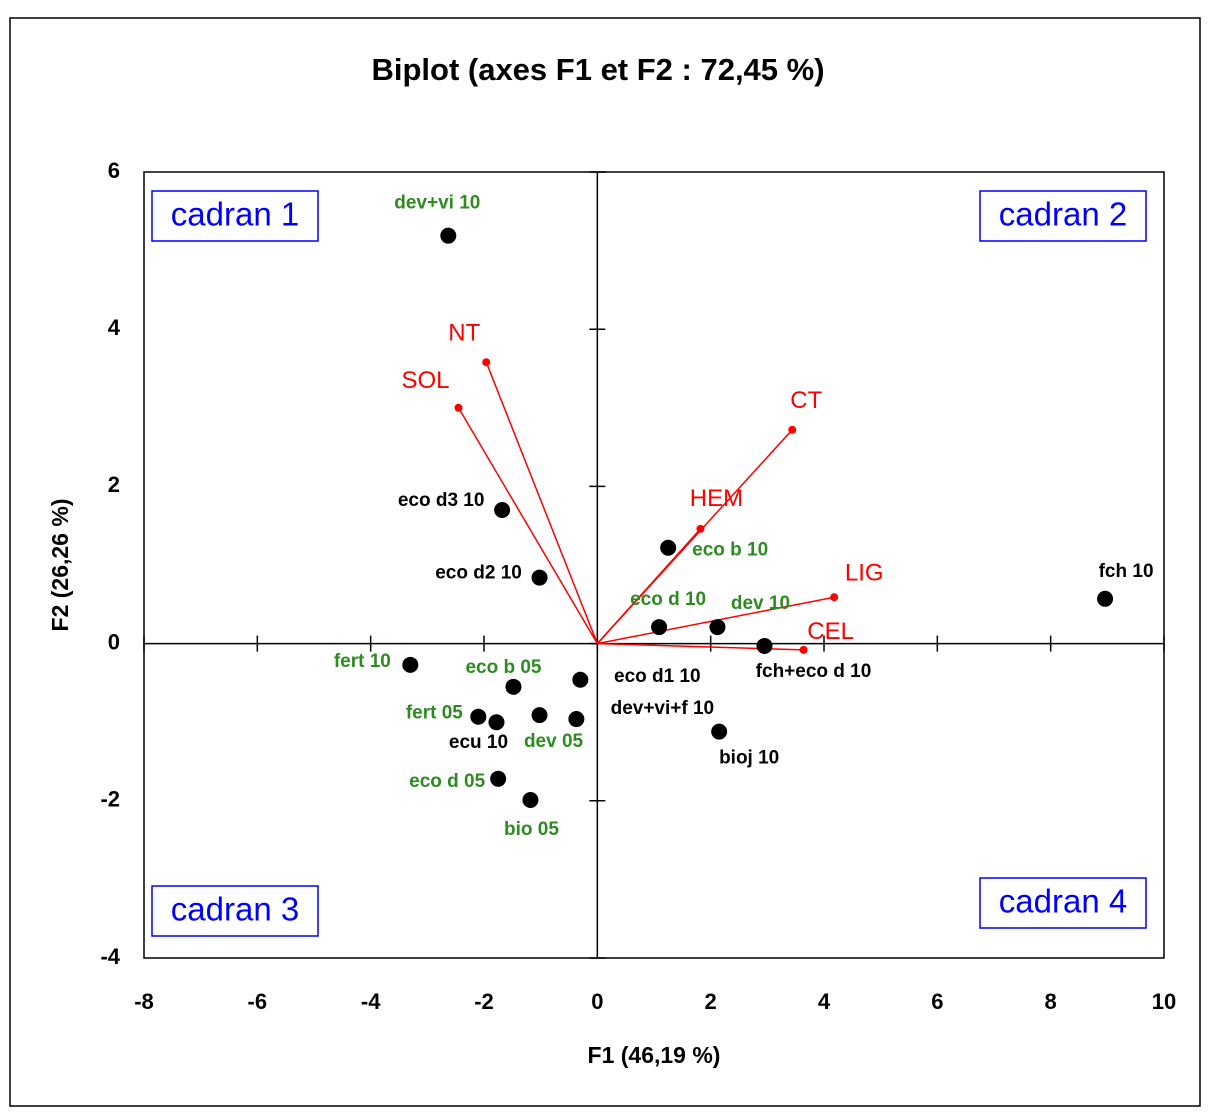 The height and width of the screenshot is (1113, 1212). What do you see at coordinates (864, 573) in the screenshot?
I see `variable-label: LIG` at bounding box center [864, 573].